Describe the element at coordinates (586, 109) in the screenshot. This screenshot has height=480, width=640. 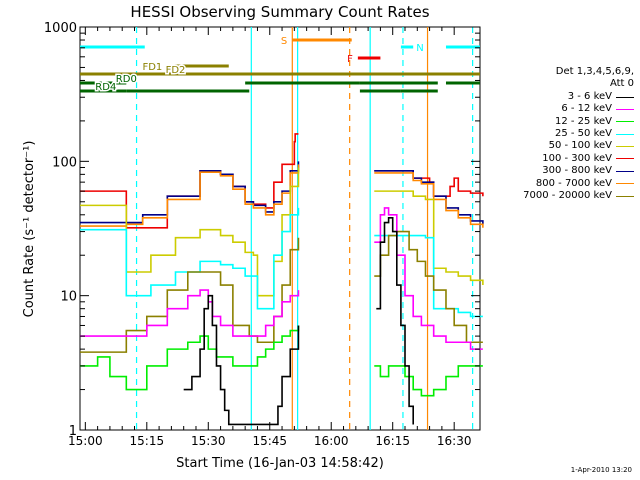
I see `legend-label: 6 - 12 keV` at that location.